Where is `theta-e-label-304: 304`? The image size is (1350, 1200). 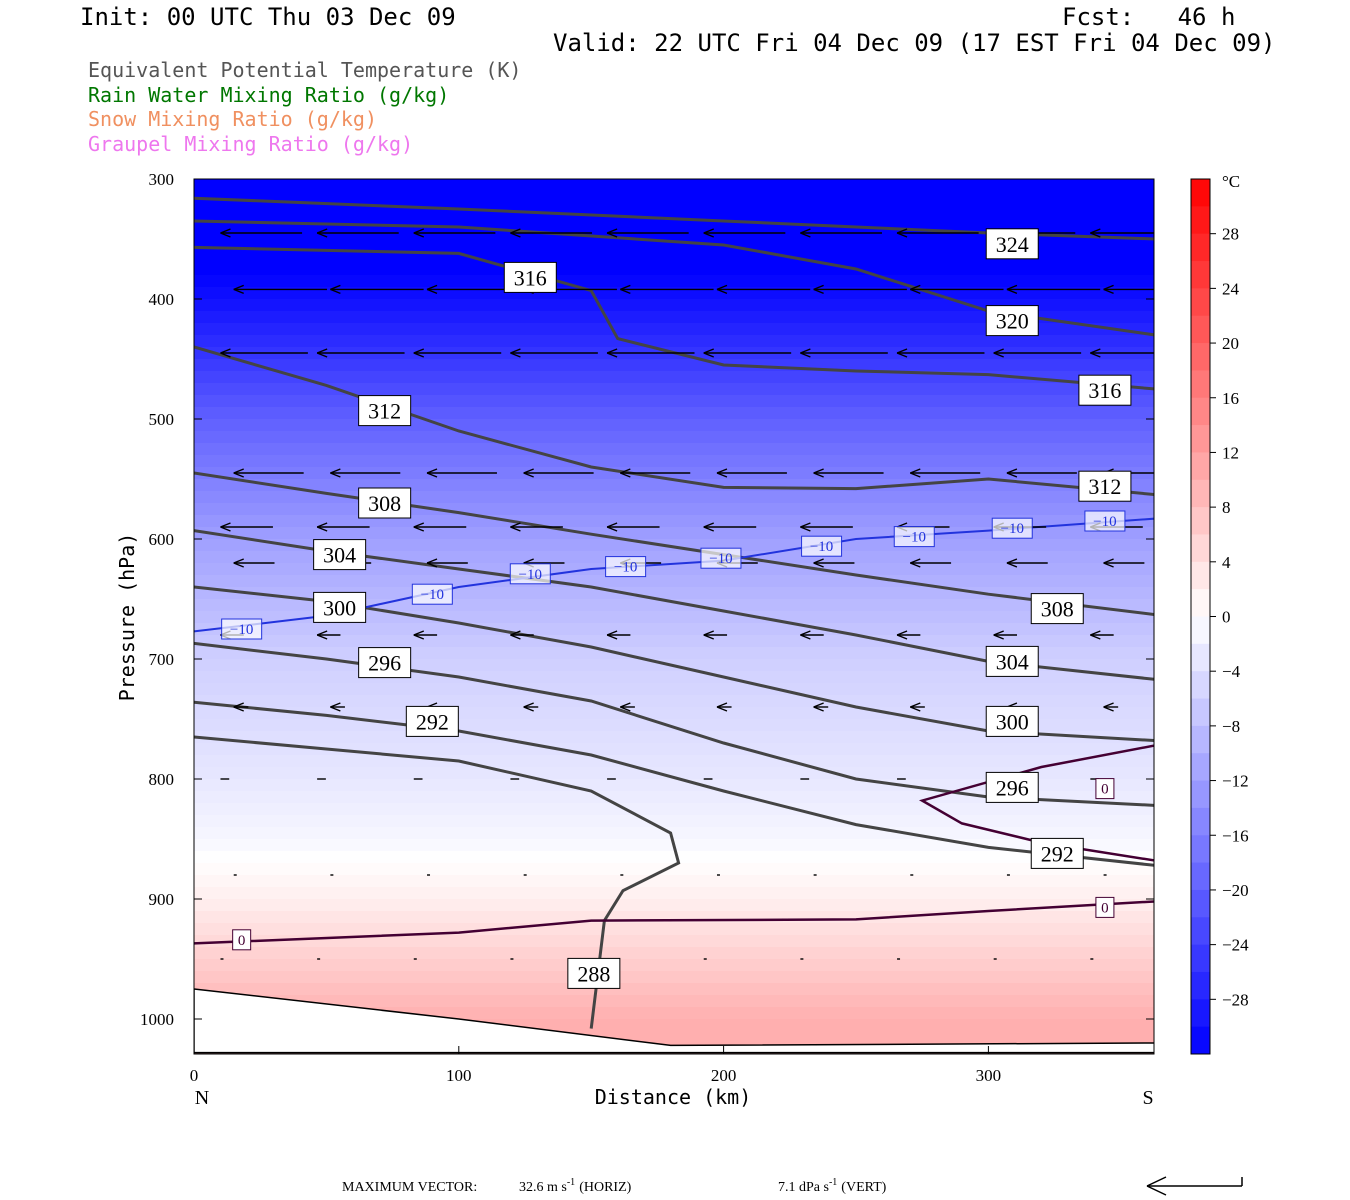 theta-e-label-304: 304 is located at coordinates (1012, 661).